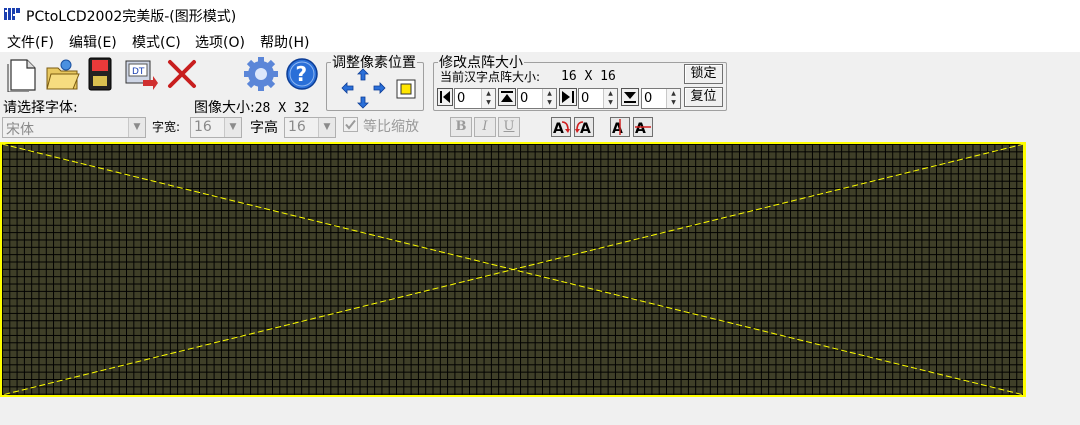 This screenshot has height=425, width=1080. What do you see at coordinates (131, 16) in the screenshot?
I see `window-title: PCtoLCD2002完美版-(图形模式)` at bounding box center [131, 16].